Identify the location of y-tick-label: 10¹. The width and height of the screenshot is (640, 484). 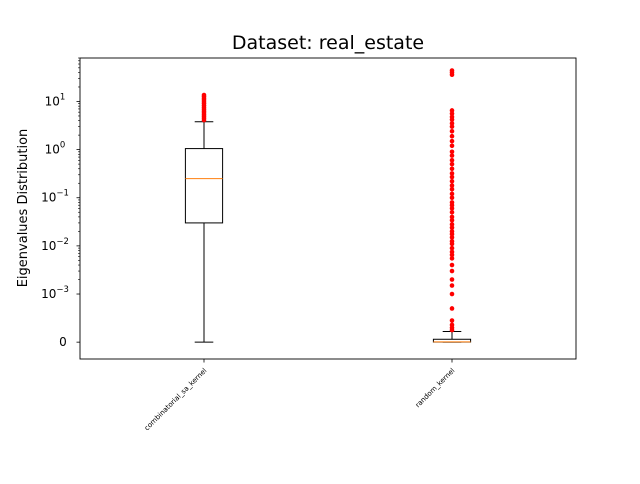
(55, 100).